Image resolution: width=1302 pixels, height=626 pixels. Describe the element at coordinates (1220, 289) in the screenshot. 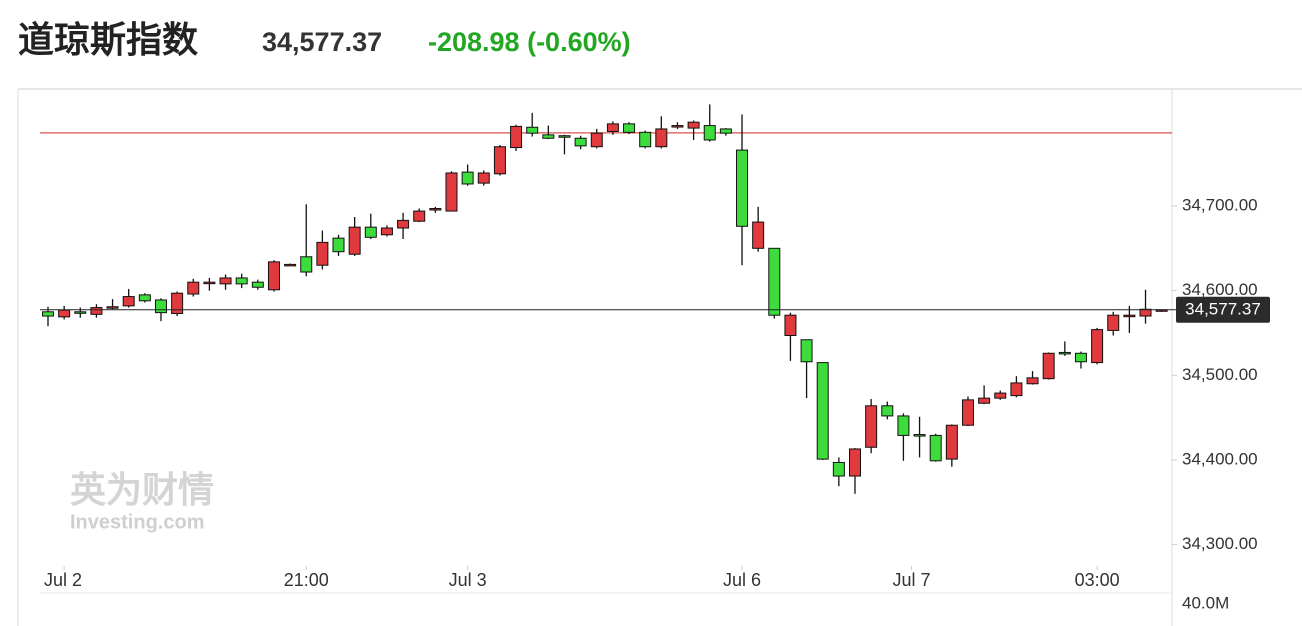

I see `y-tick-label: 34,600.00` at that location.